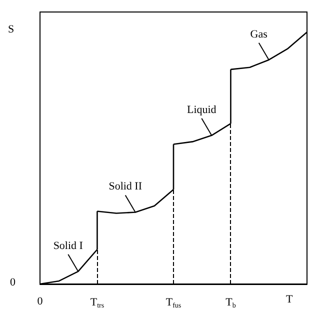  What do you see at coordinates (11, 30) in the screenshot?
I see `y-axis-title: S` at bounding box center [11, 30].